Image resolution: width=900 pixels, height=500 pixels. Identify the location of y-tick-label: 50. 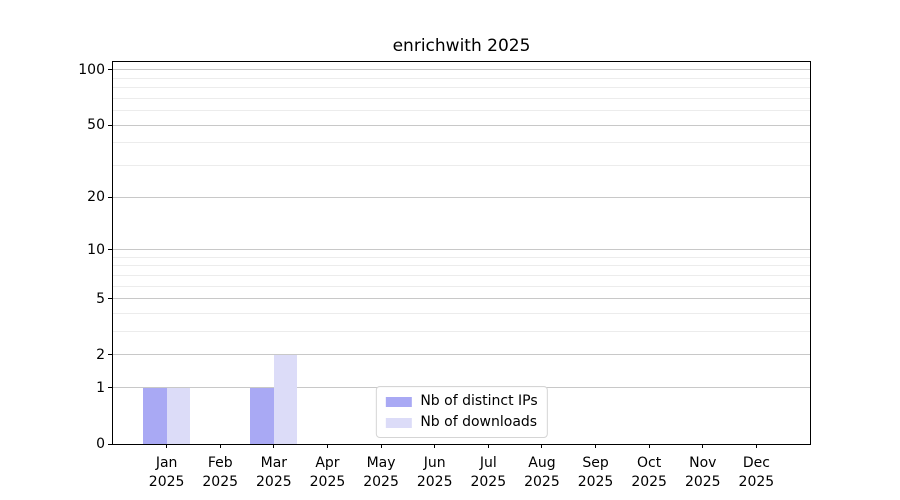
(96, 125).